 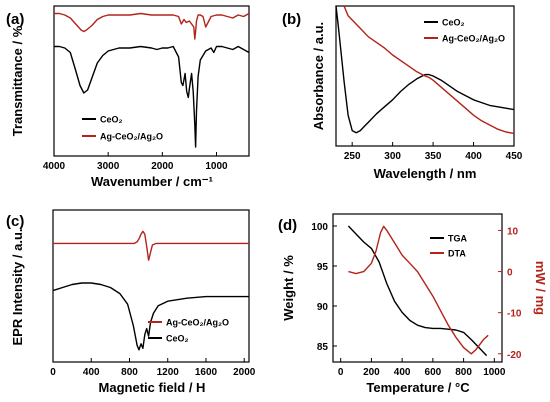 I want to click on panel-d-ytick-label: 85, so click(x=323, y=347).